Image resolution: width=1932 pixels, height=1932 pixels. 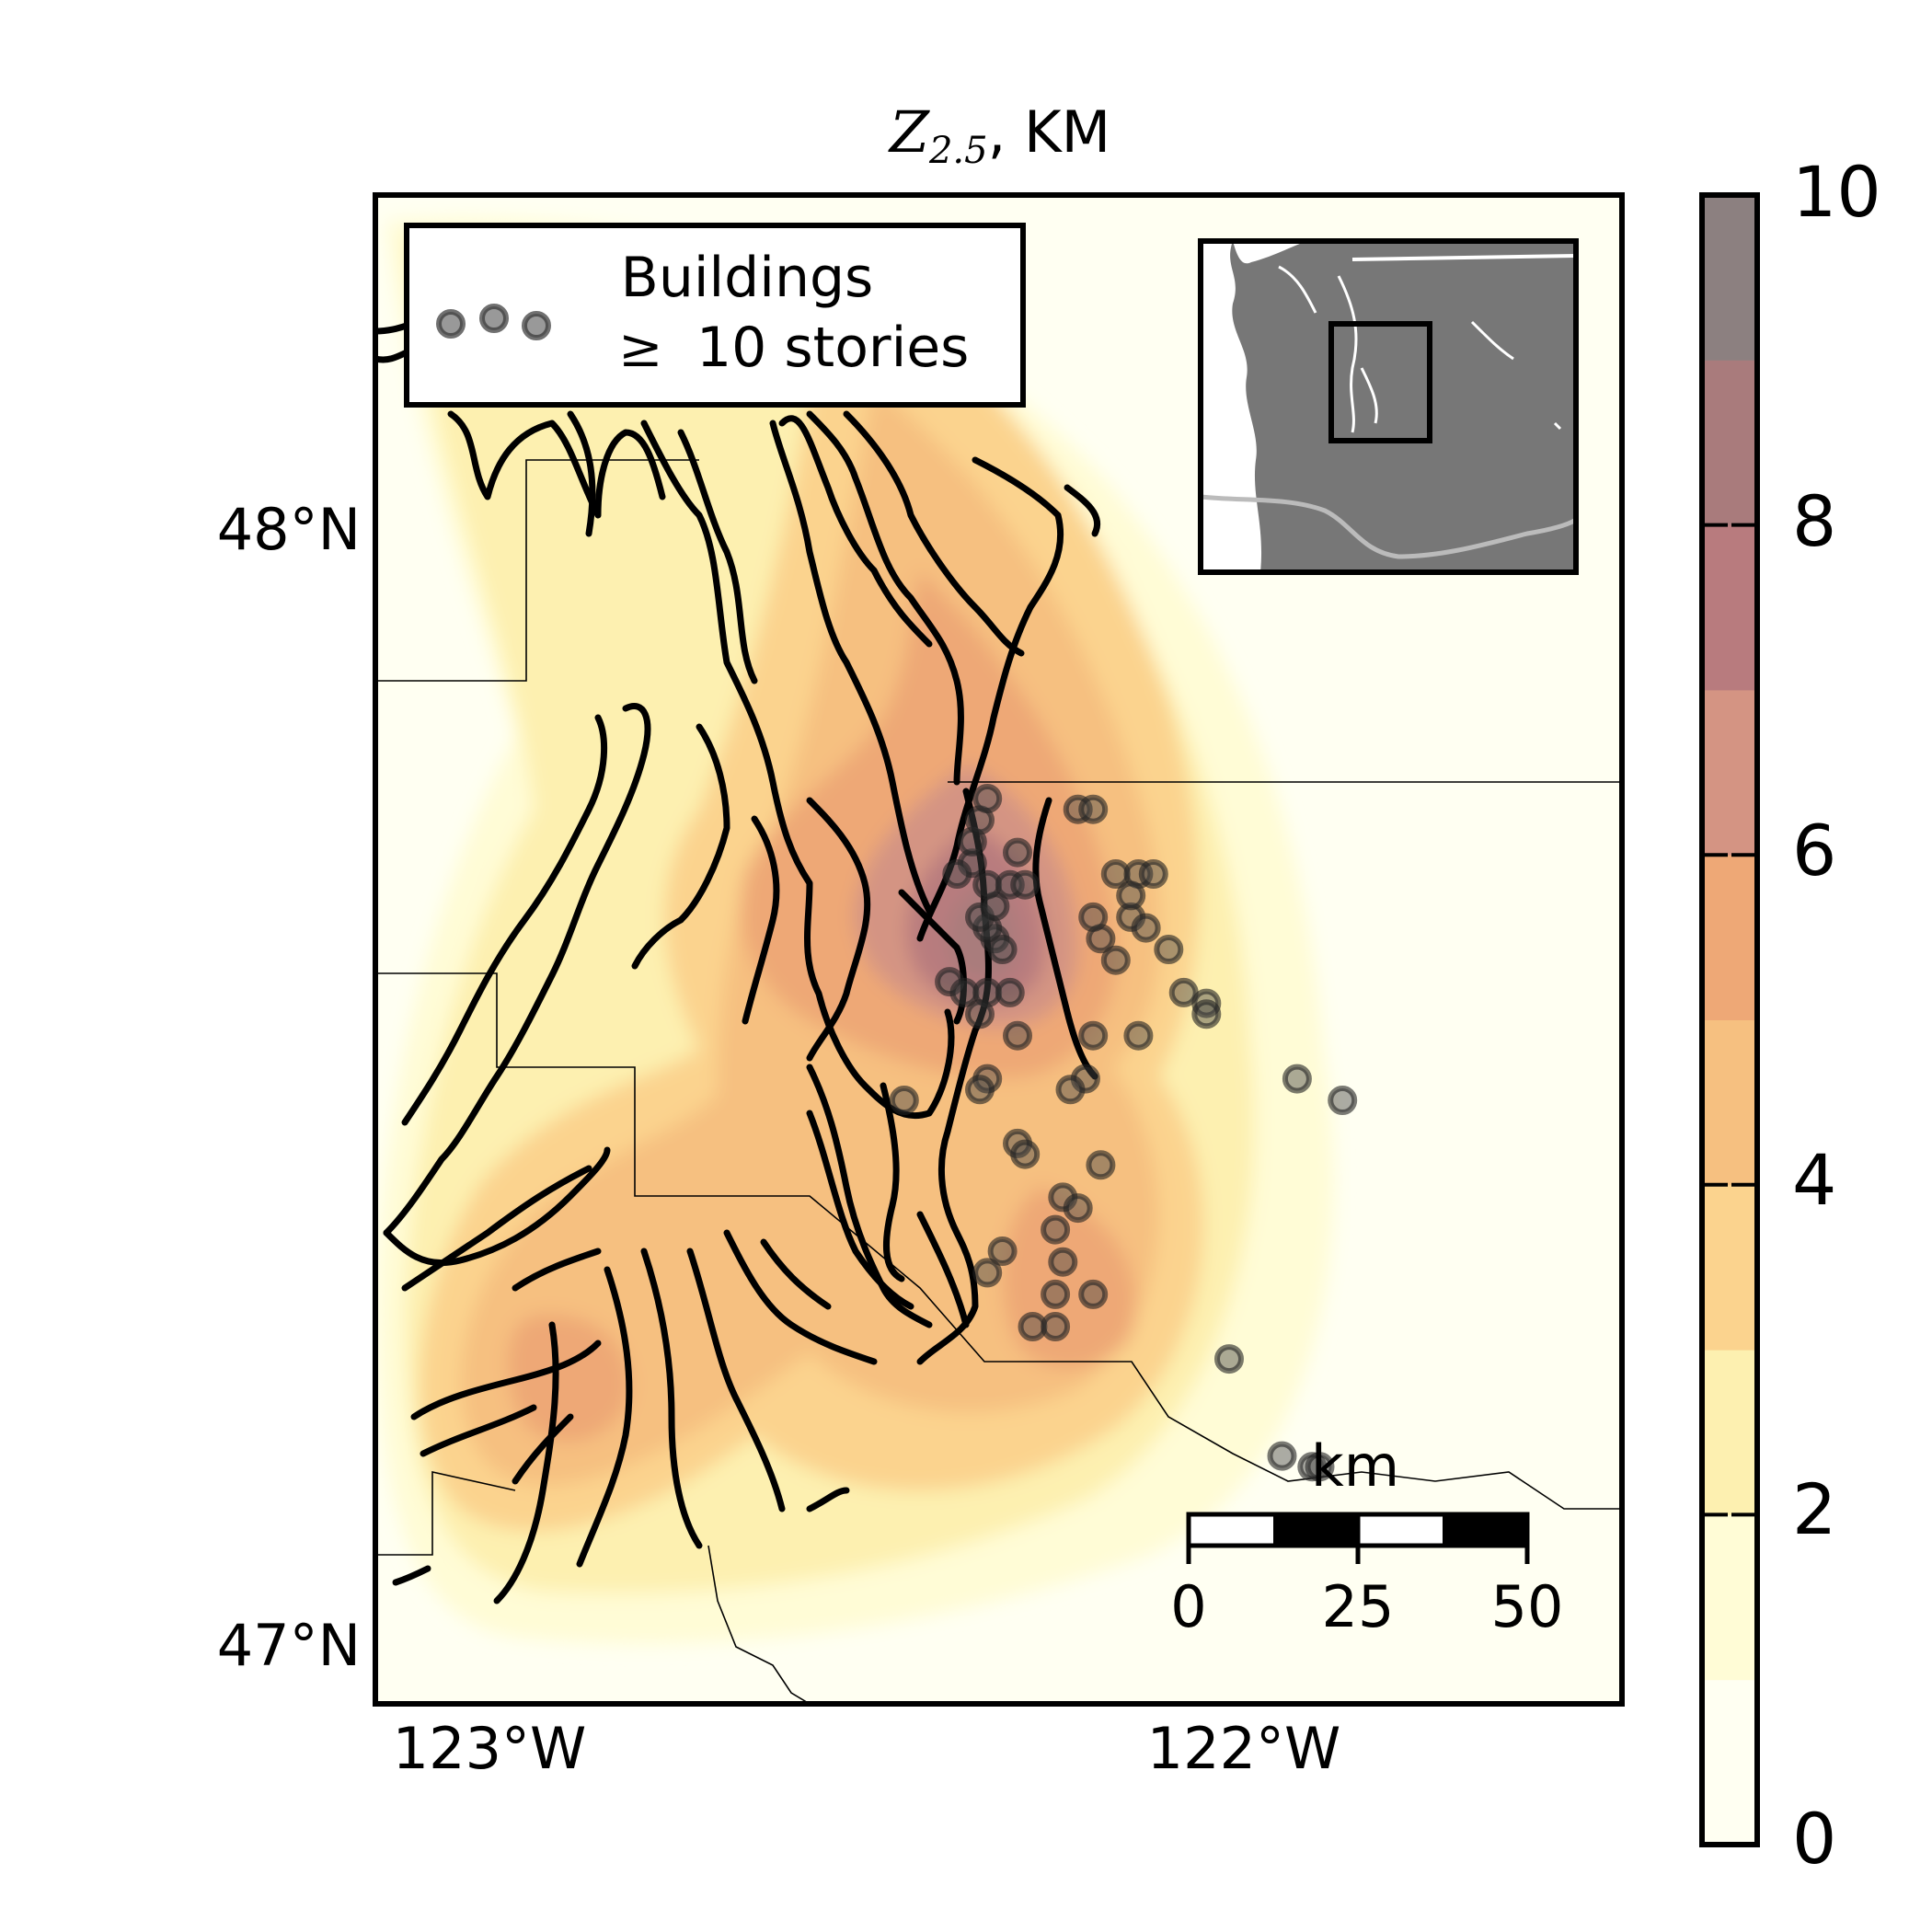 What do you see at coordinates (1836, 192) in the screenshot?
I see `colorbar-tick-10: 10` at bounding box center [1836, 192].